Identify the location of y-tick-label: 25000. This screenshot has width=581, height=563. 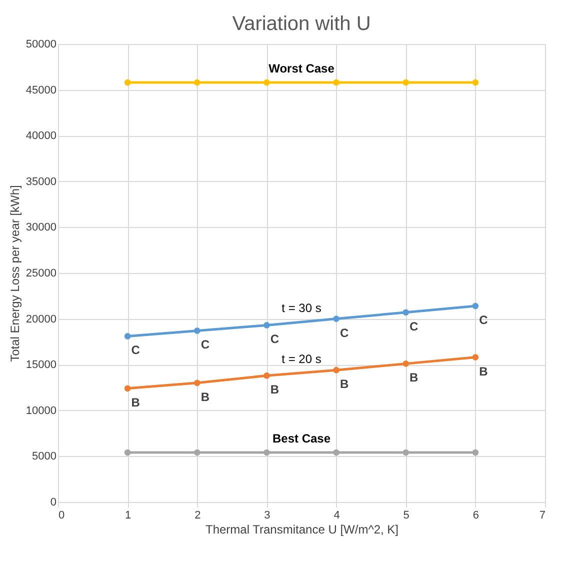
(41, 274).